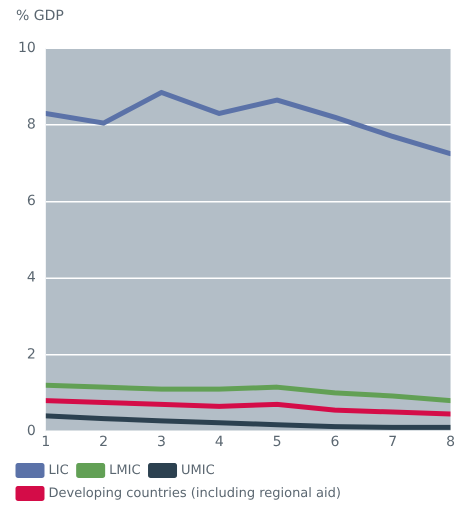  What do you see at coordinates (40, 16) in the screenshot?
I see `y-axis-title: % GDP` at bounding box center [40, 16].